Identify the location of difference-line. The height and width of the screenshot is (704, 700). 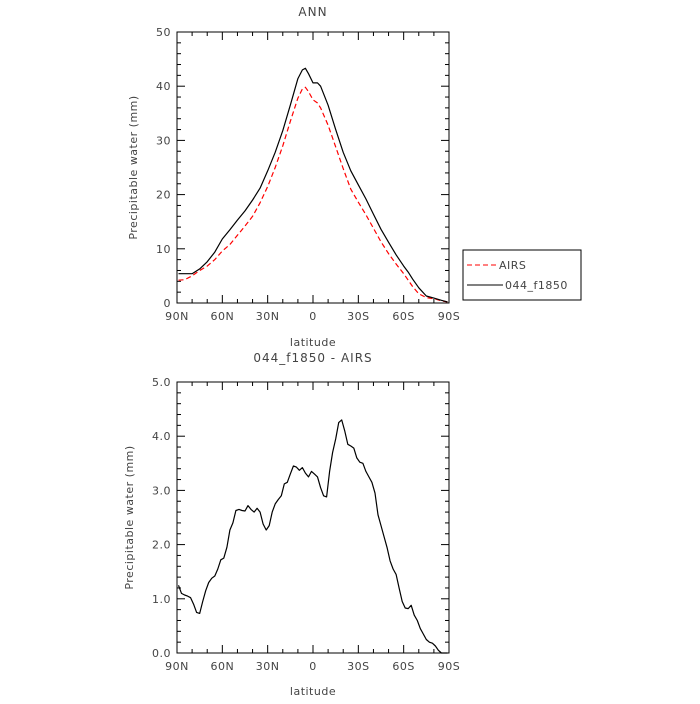
(312, 536).